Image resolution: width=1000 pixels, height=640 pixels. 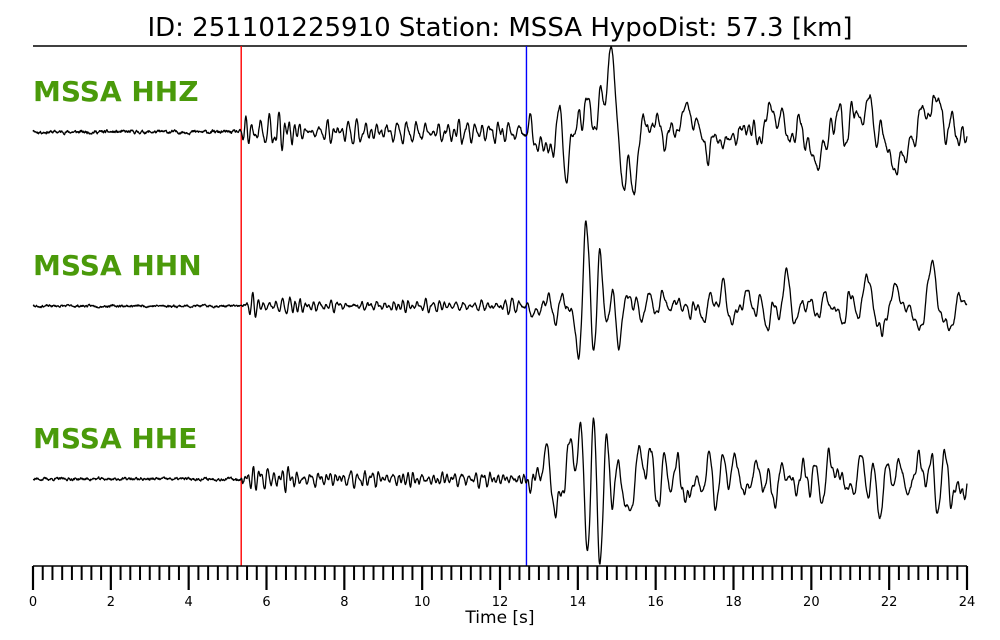 I want to click on trace-label: MSSA HHE, so click(x=115, y=438).